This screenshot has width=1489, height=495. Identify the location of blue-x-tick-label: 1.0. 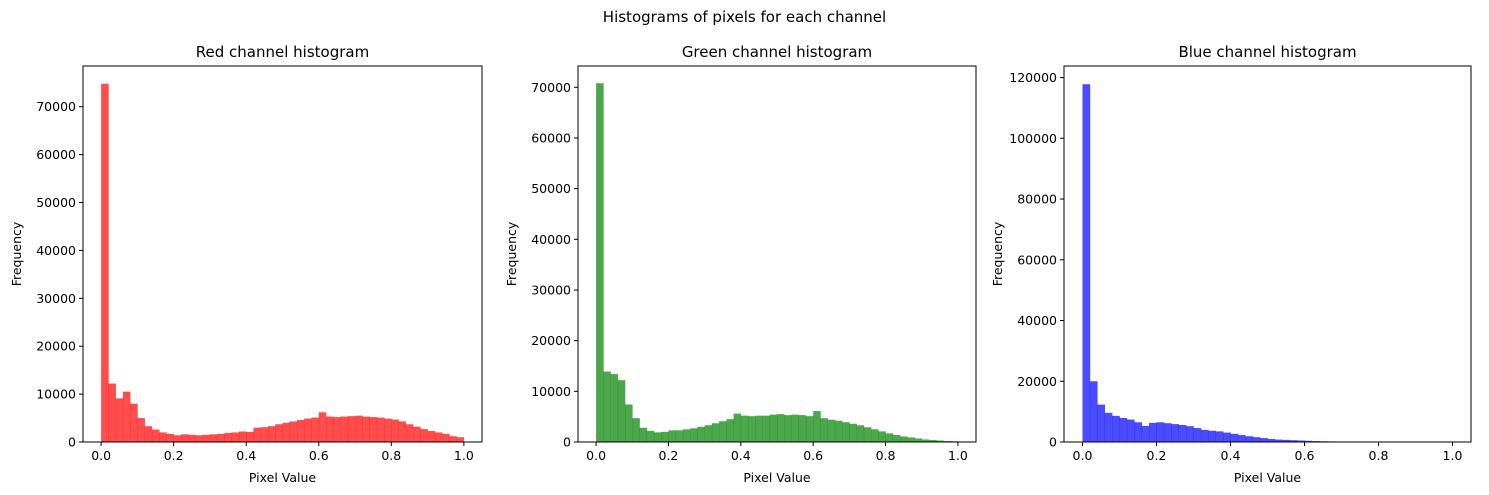
(1453, 455).